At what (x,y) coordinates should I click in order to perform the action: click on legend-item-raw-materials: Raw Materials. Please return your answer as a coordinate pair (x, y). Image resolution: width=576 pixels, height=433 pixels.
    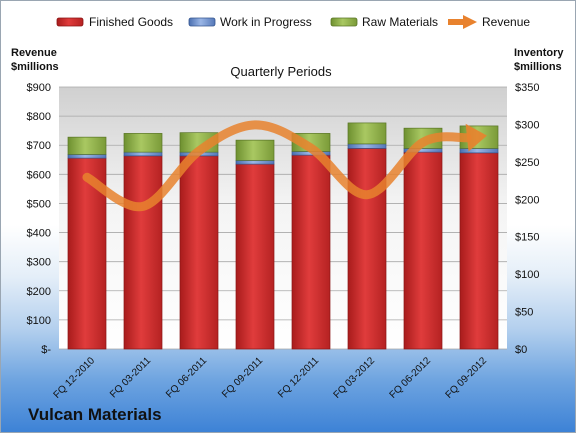
    Looking at the image, I should click on (384, 22).